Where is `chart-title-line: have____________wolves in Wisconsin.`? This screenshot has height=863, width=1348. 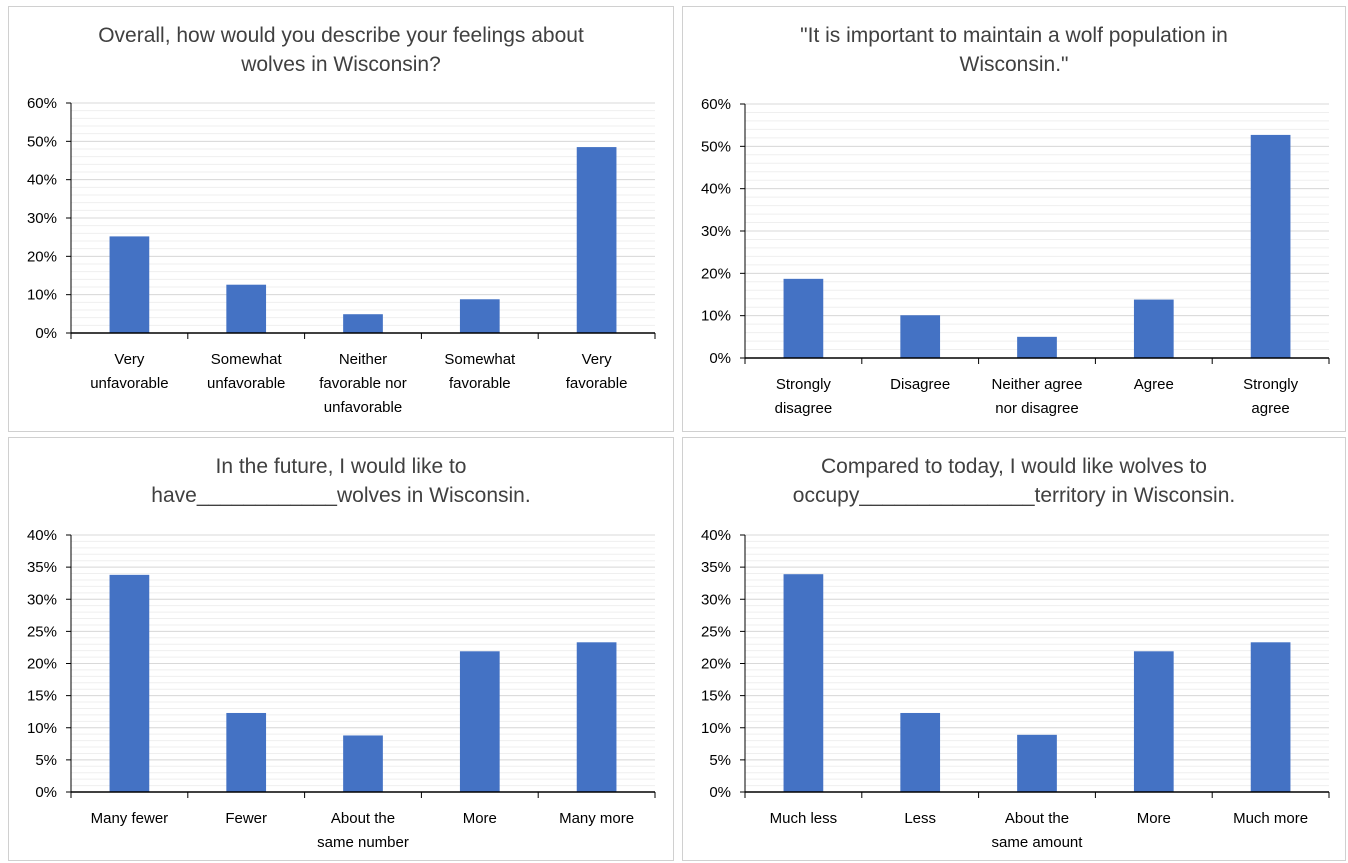 chart-title-line: have____________wolves in Wisconsin. is located at coordinates (341, 495).